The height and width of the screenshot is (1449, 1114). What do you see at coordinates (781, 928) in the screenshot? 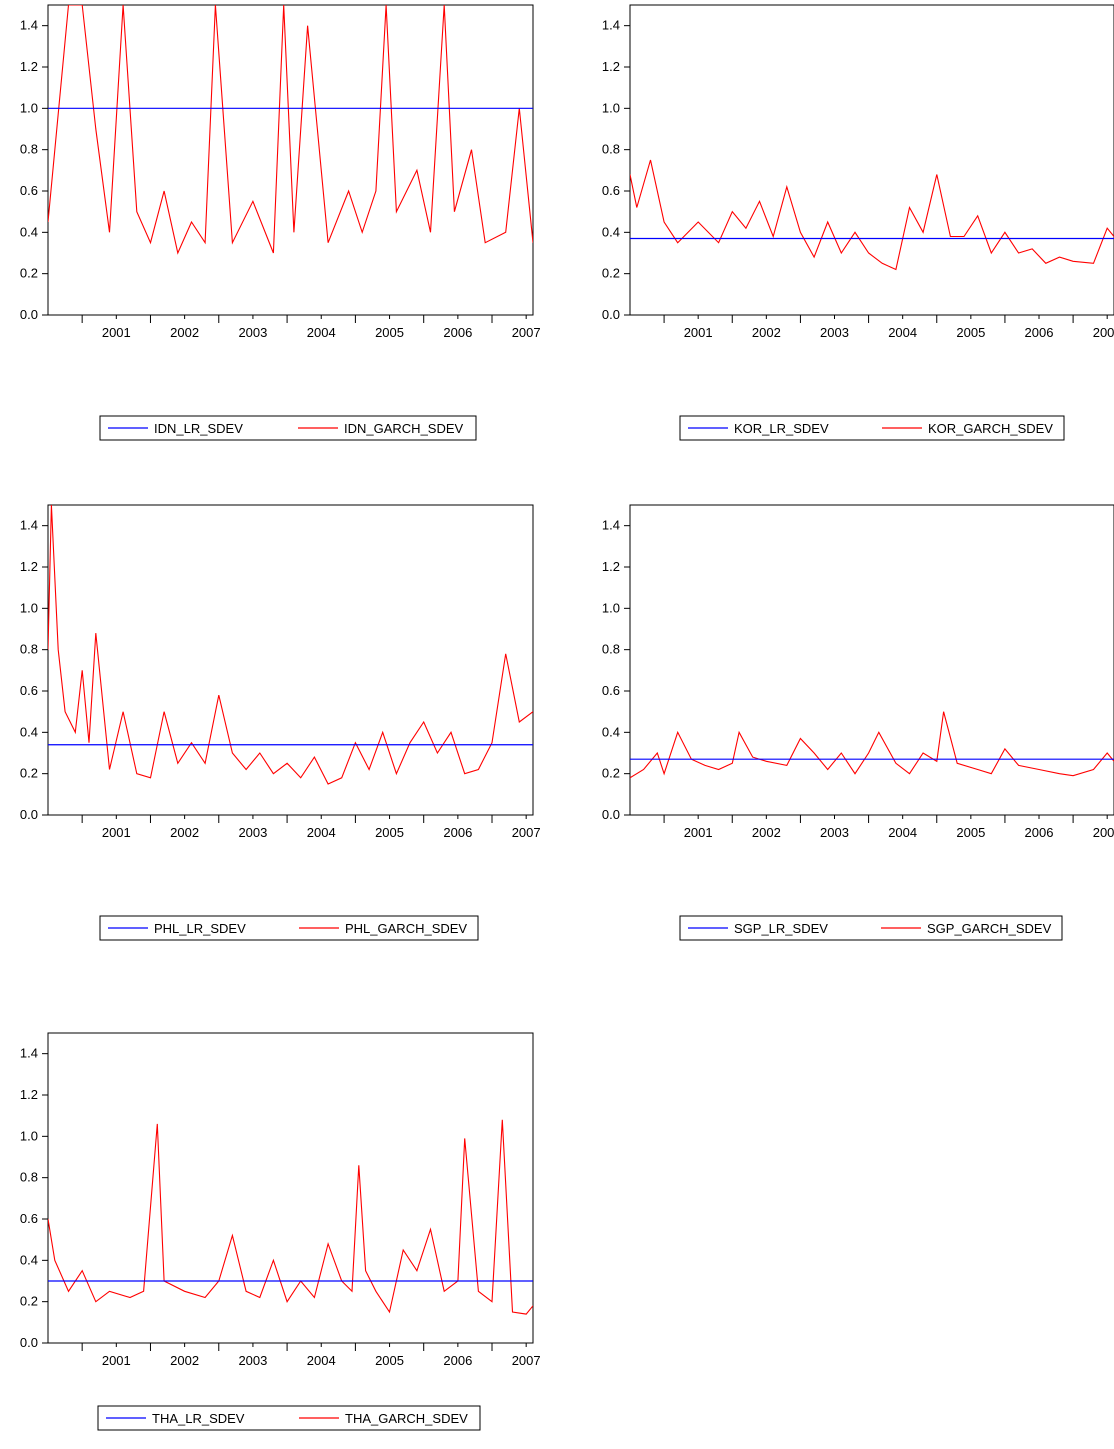
I see `legend-label: SGP_LR_SDEV` at bounding box center [781, 928].